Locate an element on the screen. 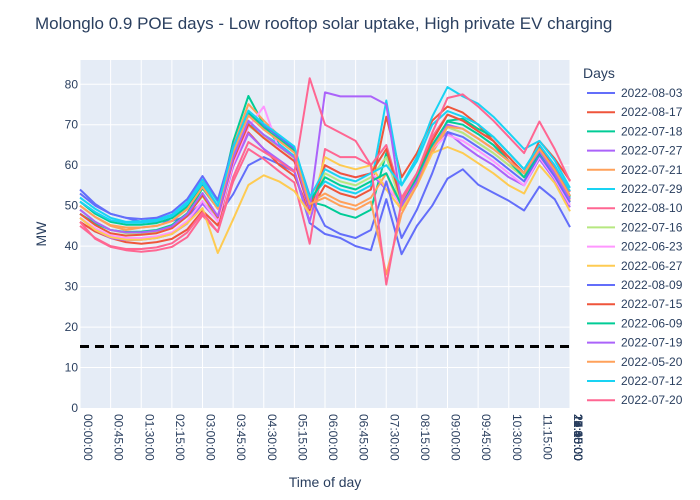 This screenshot has height=500, width=700. x-tick-label: 08:15:00 is located at coordinates (425, 437).